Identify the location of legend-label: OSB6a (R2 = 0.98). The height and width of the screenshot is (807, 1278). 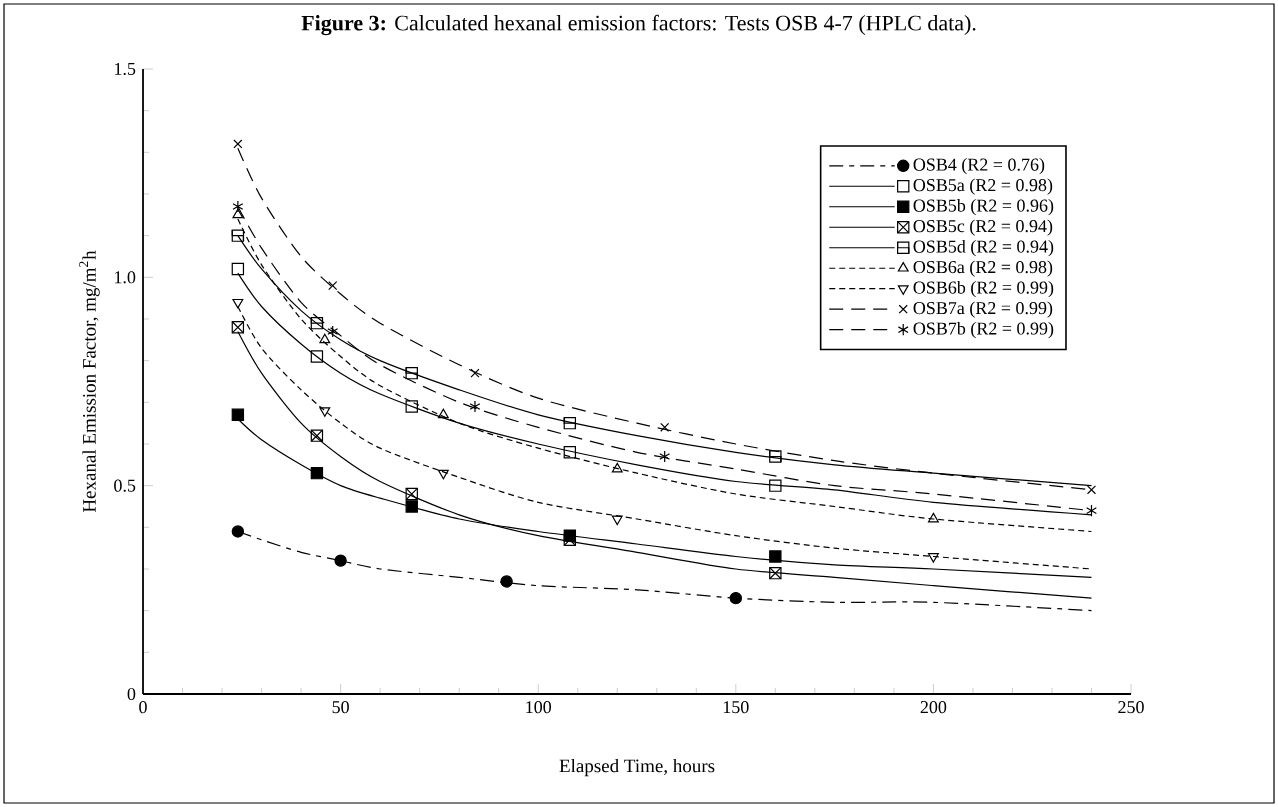
(983, 268).